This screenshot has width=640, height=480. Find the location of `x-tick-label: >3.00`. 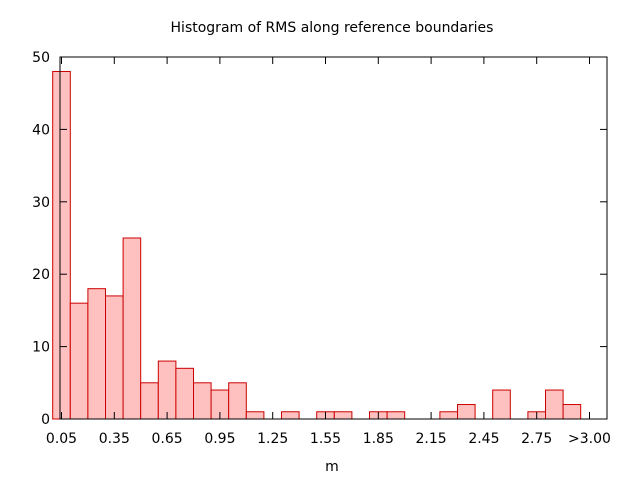

x-tick-label: >3.00 is located at coordinates (589, 439).